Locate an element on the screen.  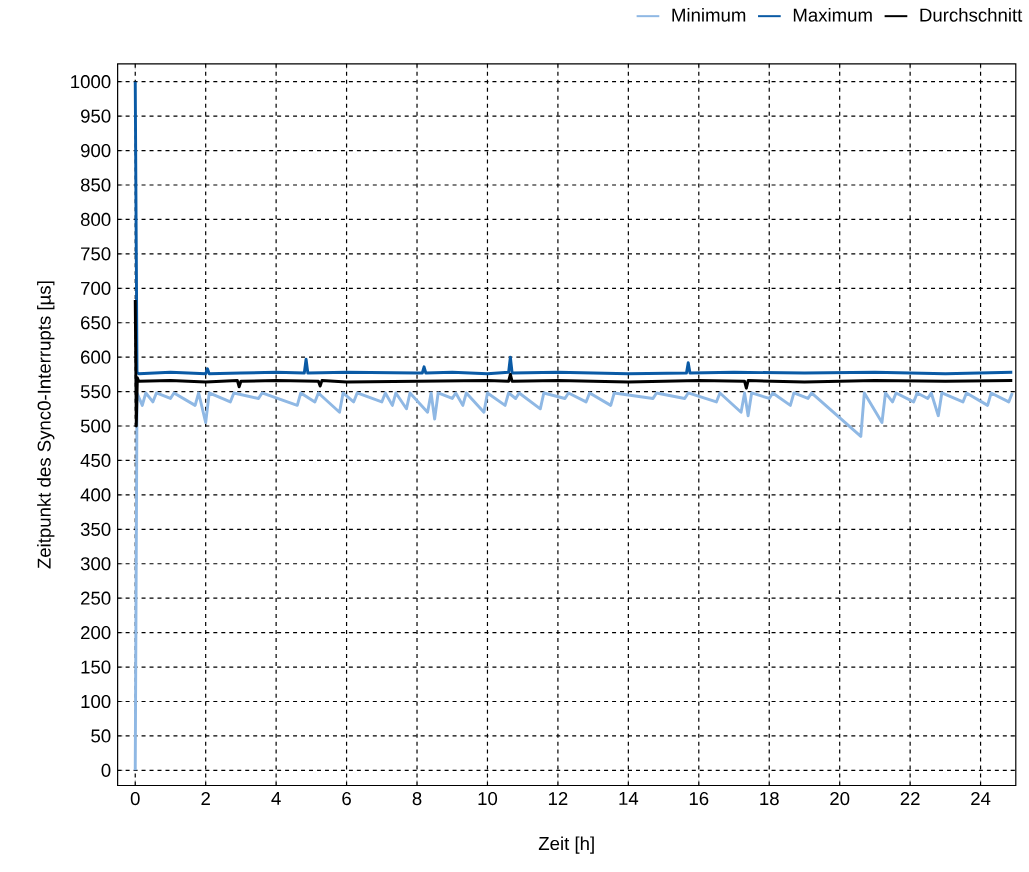
x-tick-label: 8 is located at coordinates (417, 798).